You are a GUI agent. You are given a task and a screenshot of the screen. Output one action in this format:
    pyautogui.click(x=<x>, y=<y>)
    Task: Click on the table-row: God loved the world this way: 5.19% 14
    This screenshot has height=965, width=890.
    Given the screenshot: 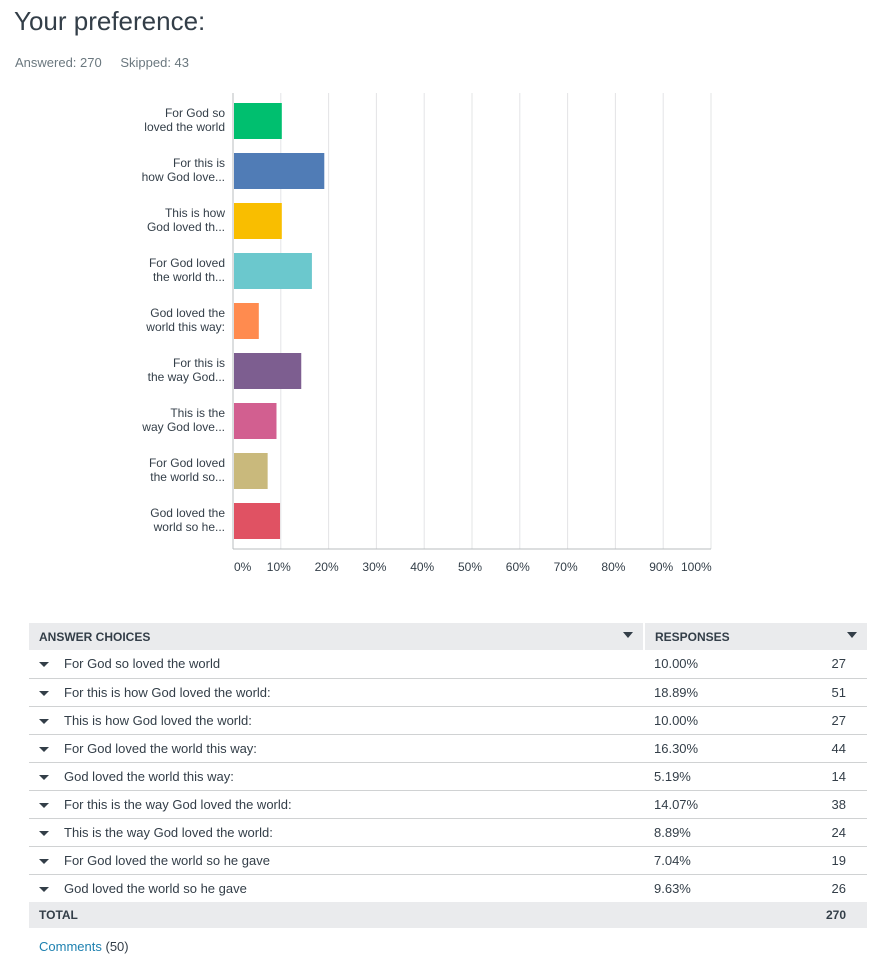 What is the action you would take?
    pyautogui.click(x=448, y=776)
    